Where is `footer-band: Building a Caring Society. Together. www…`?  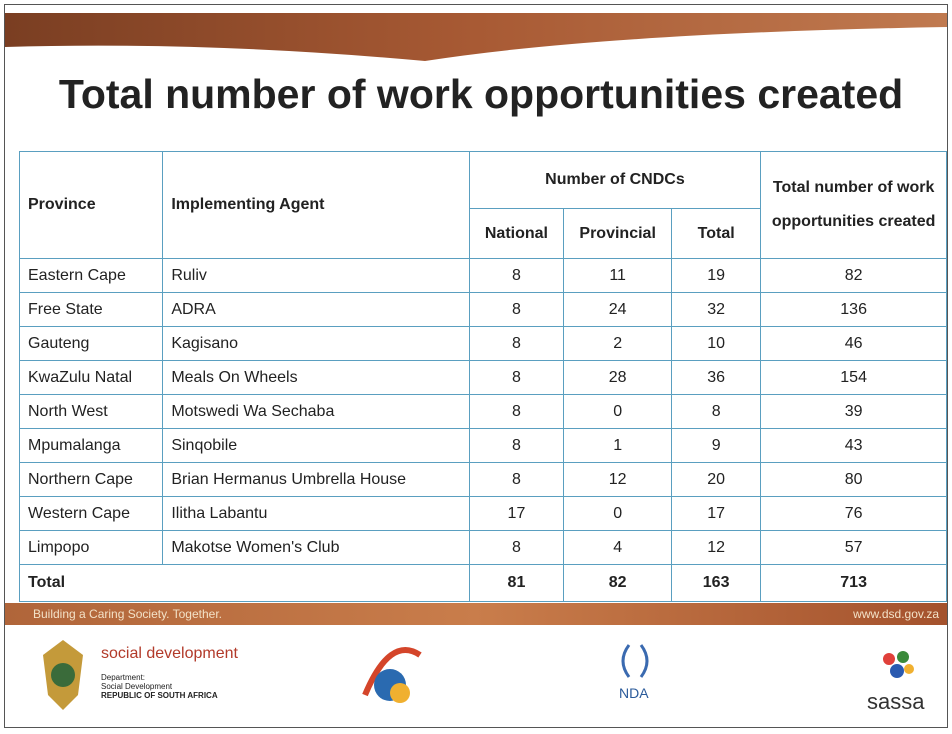 footer-band: Building a Caring Society. Together. www… is located at coordinates (476, 614).